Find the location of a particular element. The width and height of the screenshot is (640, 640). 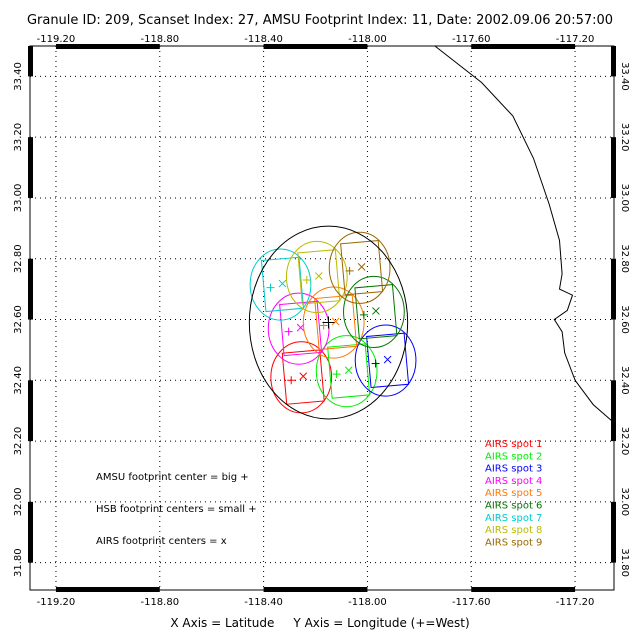

amsu-footprint-circle is located at coordinates (328, 322).